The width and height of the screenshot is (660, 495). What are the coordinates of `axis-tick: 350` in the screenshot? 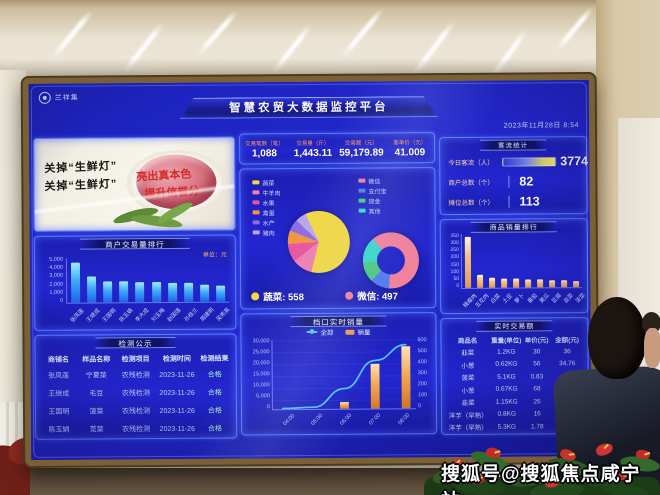 It's located at (454, 236).